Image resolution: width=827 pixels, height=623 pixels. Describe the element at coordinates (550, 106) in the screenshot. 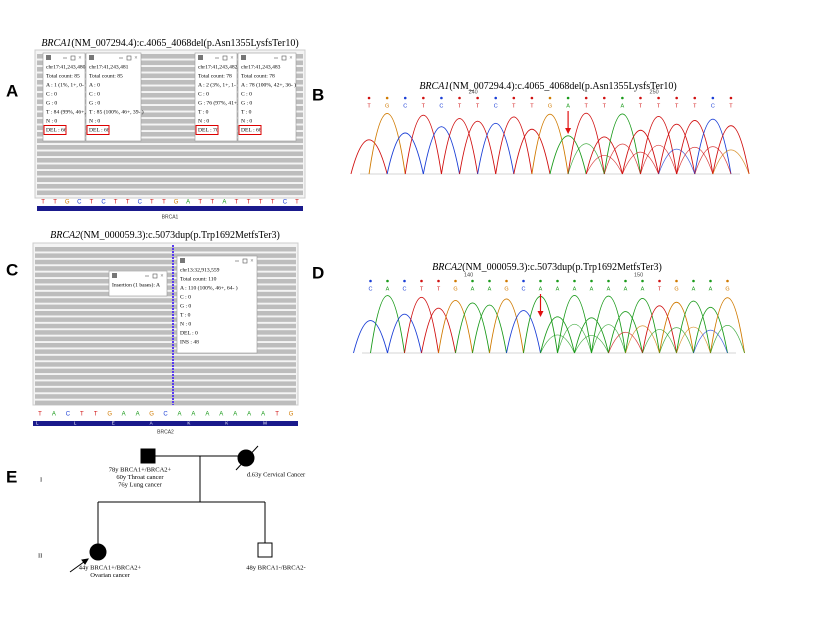

I see `base-call: G` at that location.